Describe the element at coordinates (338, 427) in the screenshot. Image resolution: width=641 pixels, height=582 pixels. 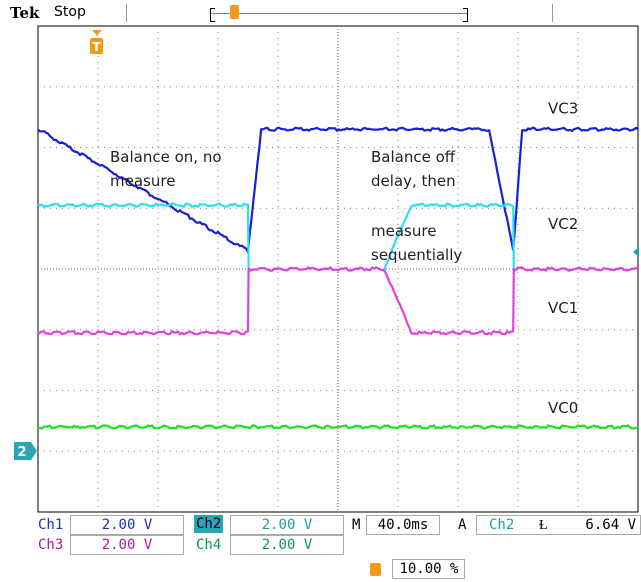
I see `trace-vc0` at that location.